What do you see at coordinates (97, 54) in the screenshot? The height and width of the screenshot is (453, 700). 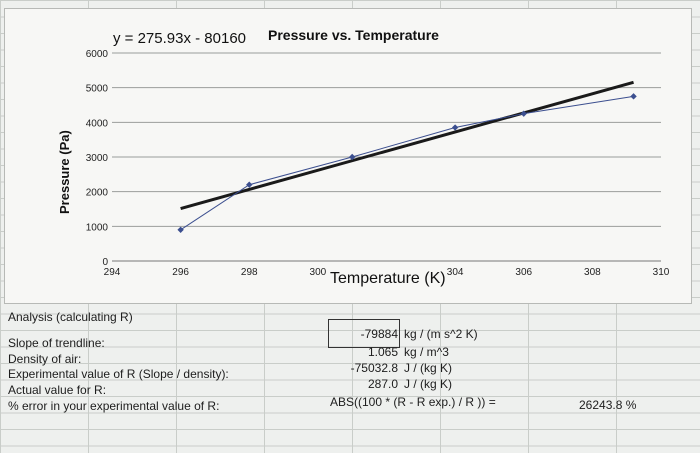 I see `y-tick-label: 6000` at bounding box center [97, 54].